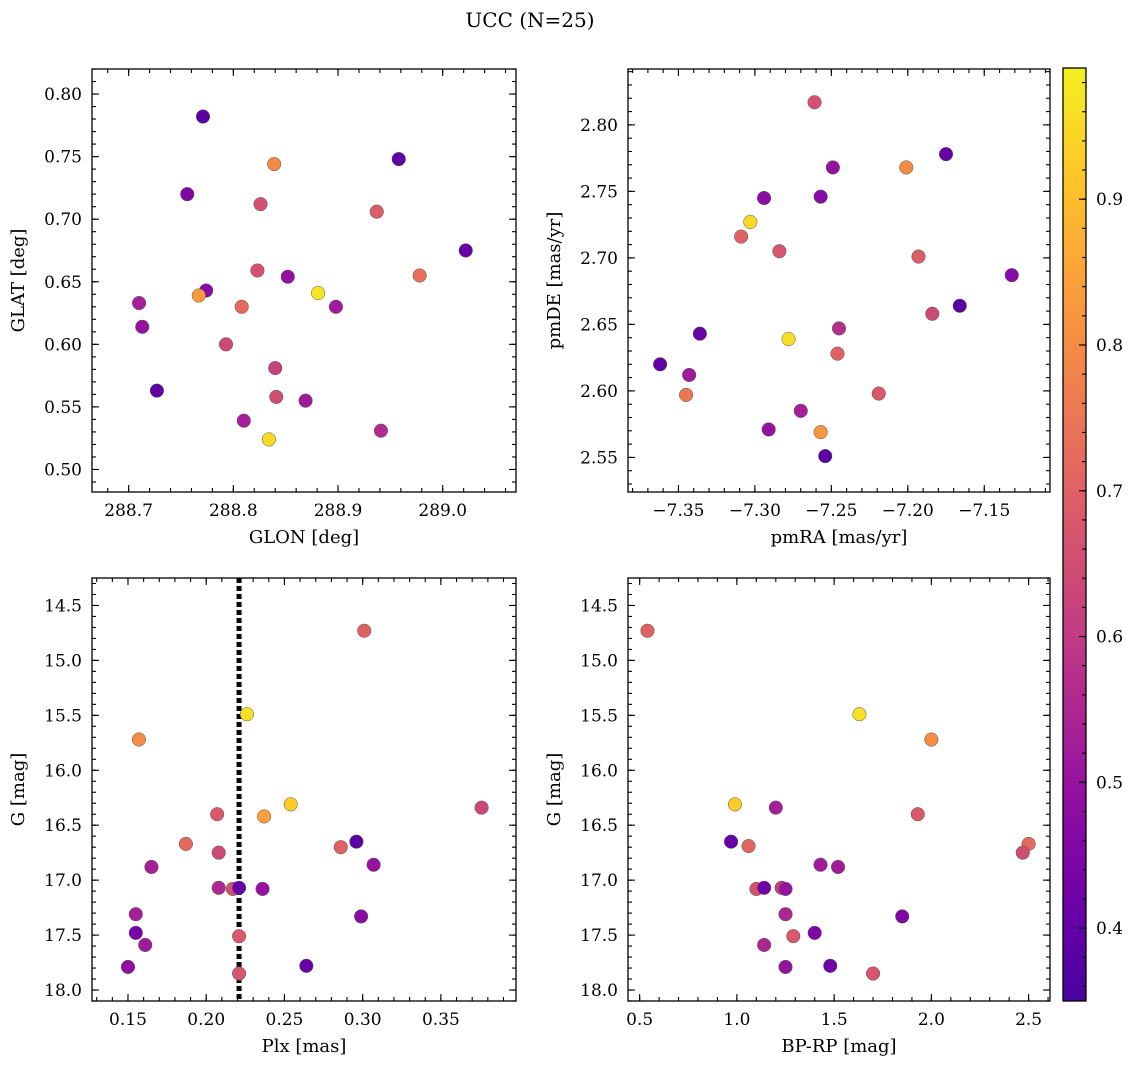 Image resolution: width=1136 pixels, height=1068 pixels. What do you see at coordinates (18, 789) in the screenshot?
I see `y-axis-label: G [mag]` at bounding box center [18, 789].